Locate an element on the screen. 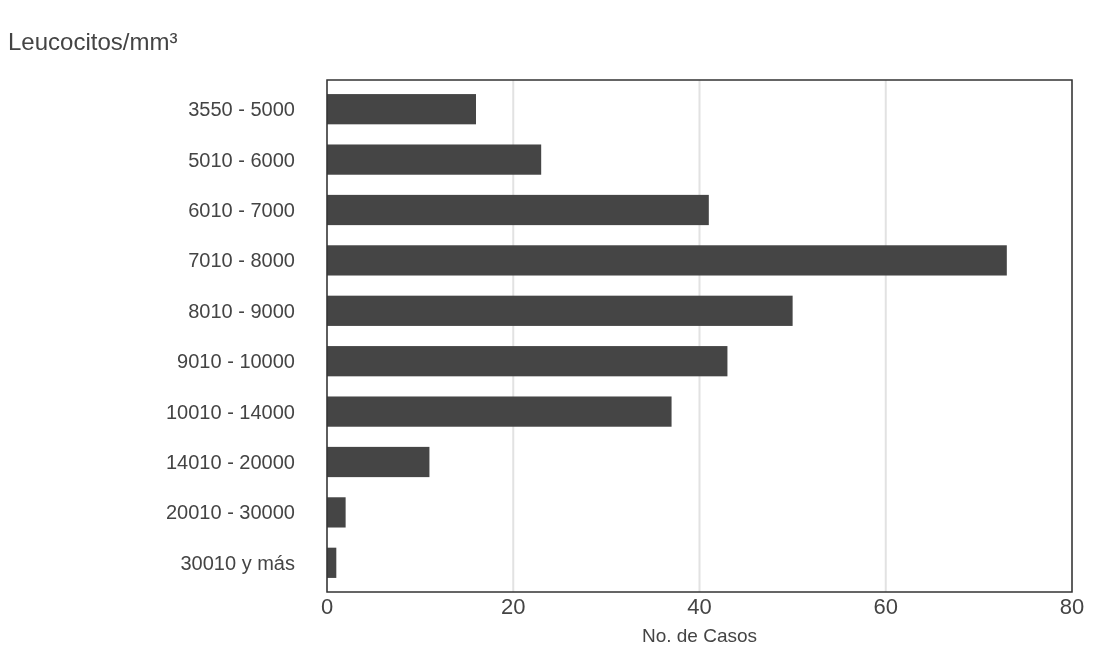  x-tick-label: 0 is located at coordinates (327, 606).